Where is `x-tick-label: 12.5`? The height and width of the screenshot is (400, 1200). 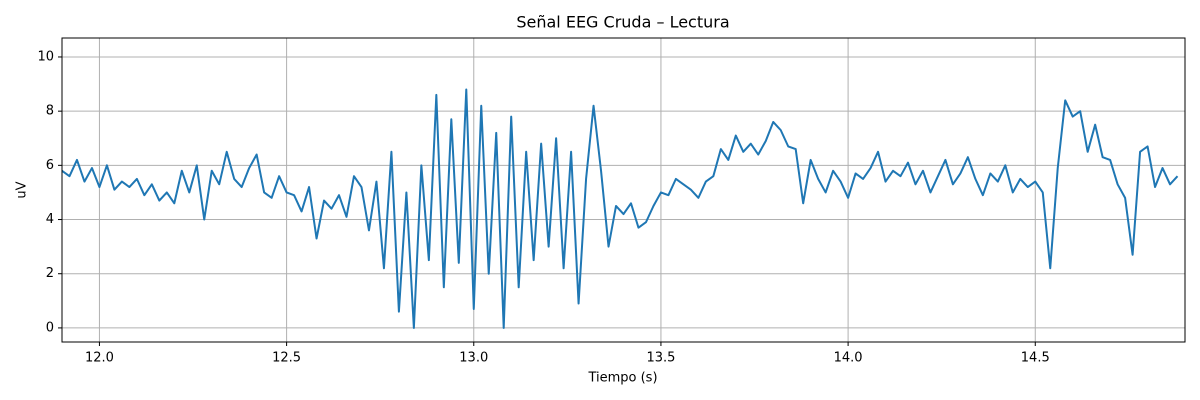 x-tick-label: 12.5 is located at coordinates (286, 358).